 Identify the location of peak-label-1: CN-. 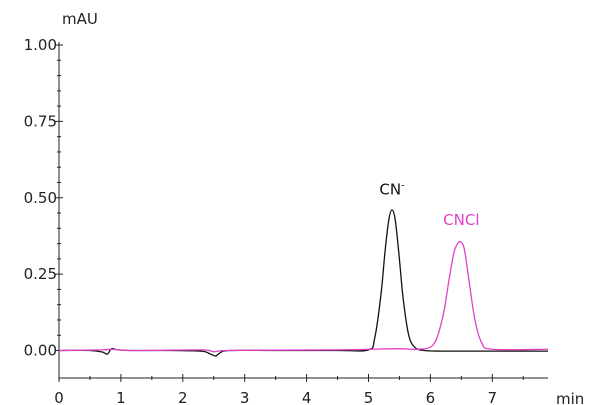
(392, 190).